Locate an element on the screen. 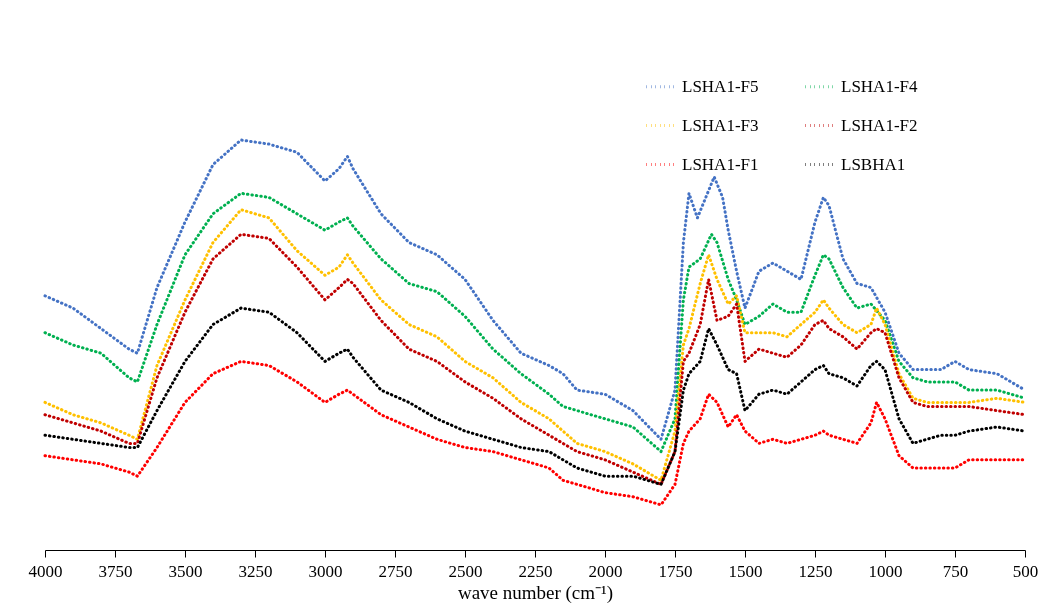 The width and height of the screenshot is (1063, 615). x-tick-label: 4000 is located at coordinates (45, 571).